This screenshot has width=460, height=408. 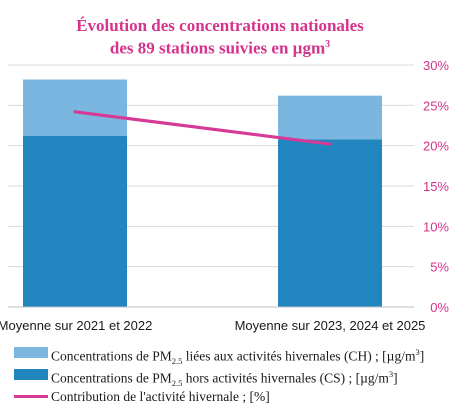 What do you see at coordinates (220, 25) in the screenshot?
I see `chart-title-line-1: Évolution des concentrations nationales` at bounding box center [220, 25].